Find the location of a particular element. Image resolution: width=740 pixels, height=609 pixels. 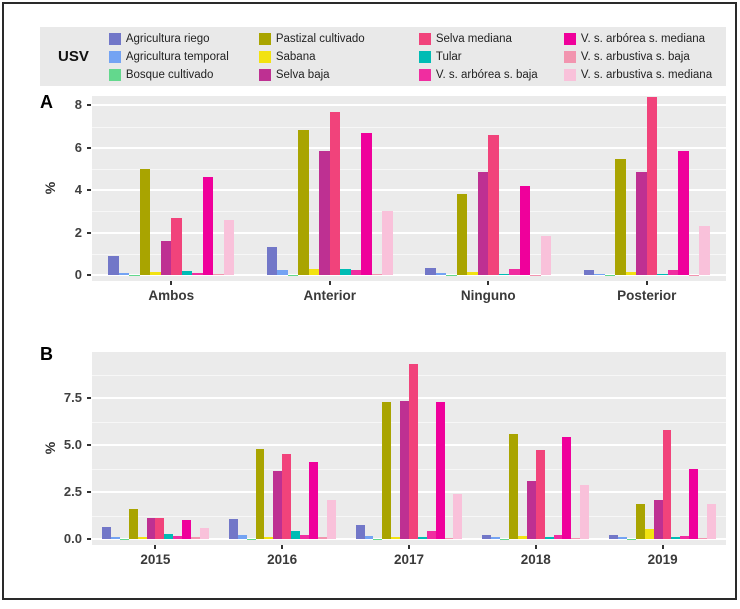

legend-item-v-s-arbustiva-s-mediana: V. s. arbustiva s. mediana is located at coordinates (651, 75).